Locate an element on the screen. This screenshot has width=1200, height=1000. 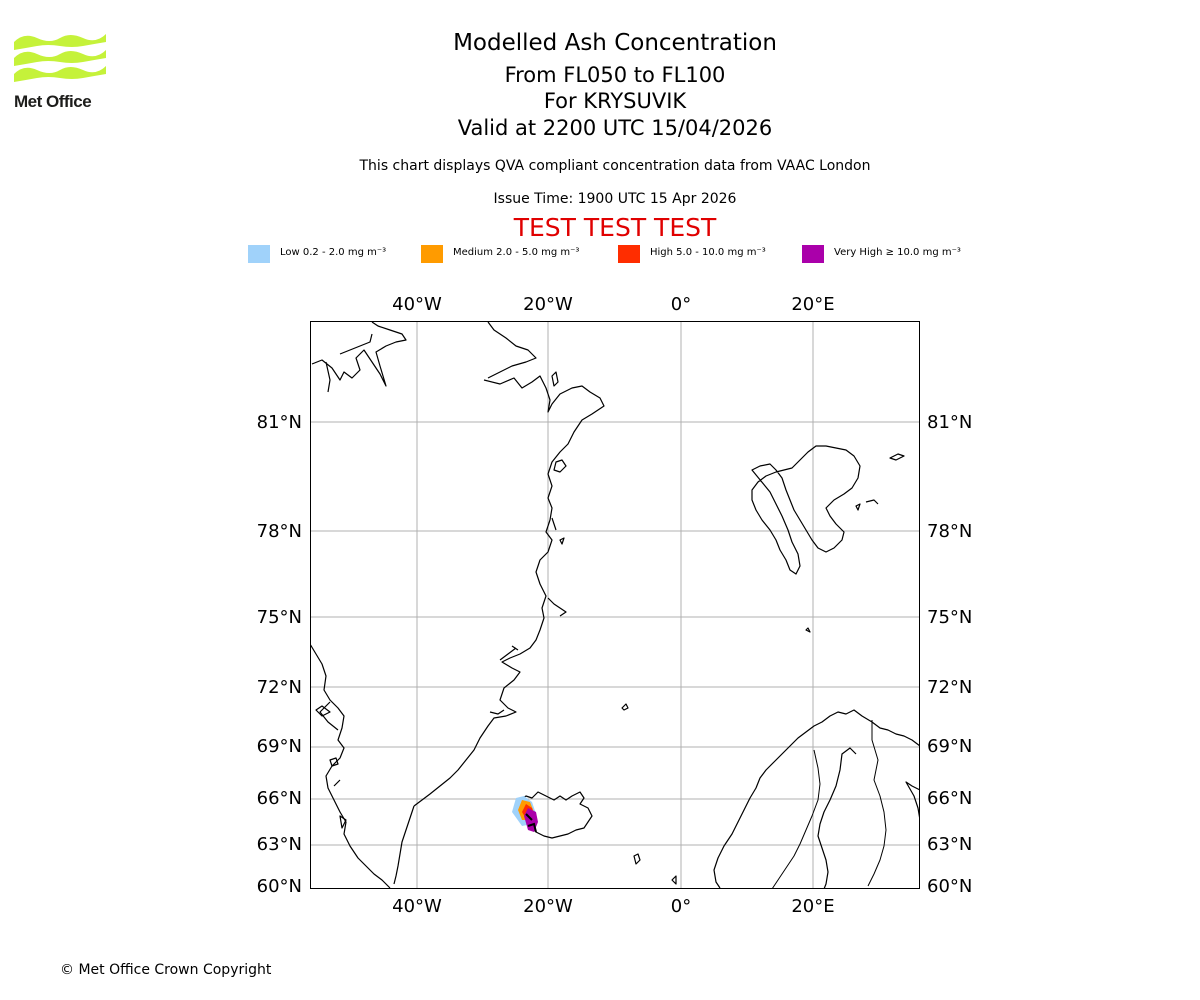
lat-label-66n-left: 66°N is located at coordinates (279, 798).